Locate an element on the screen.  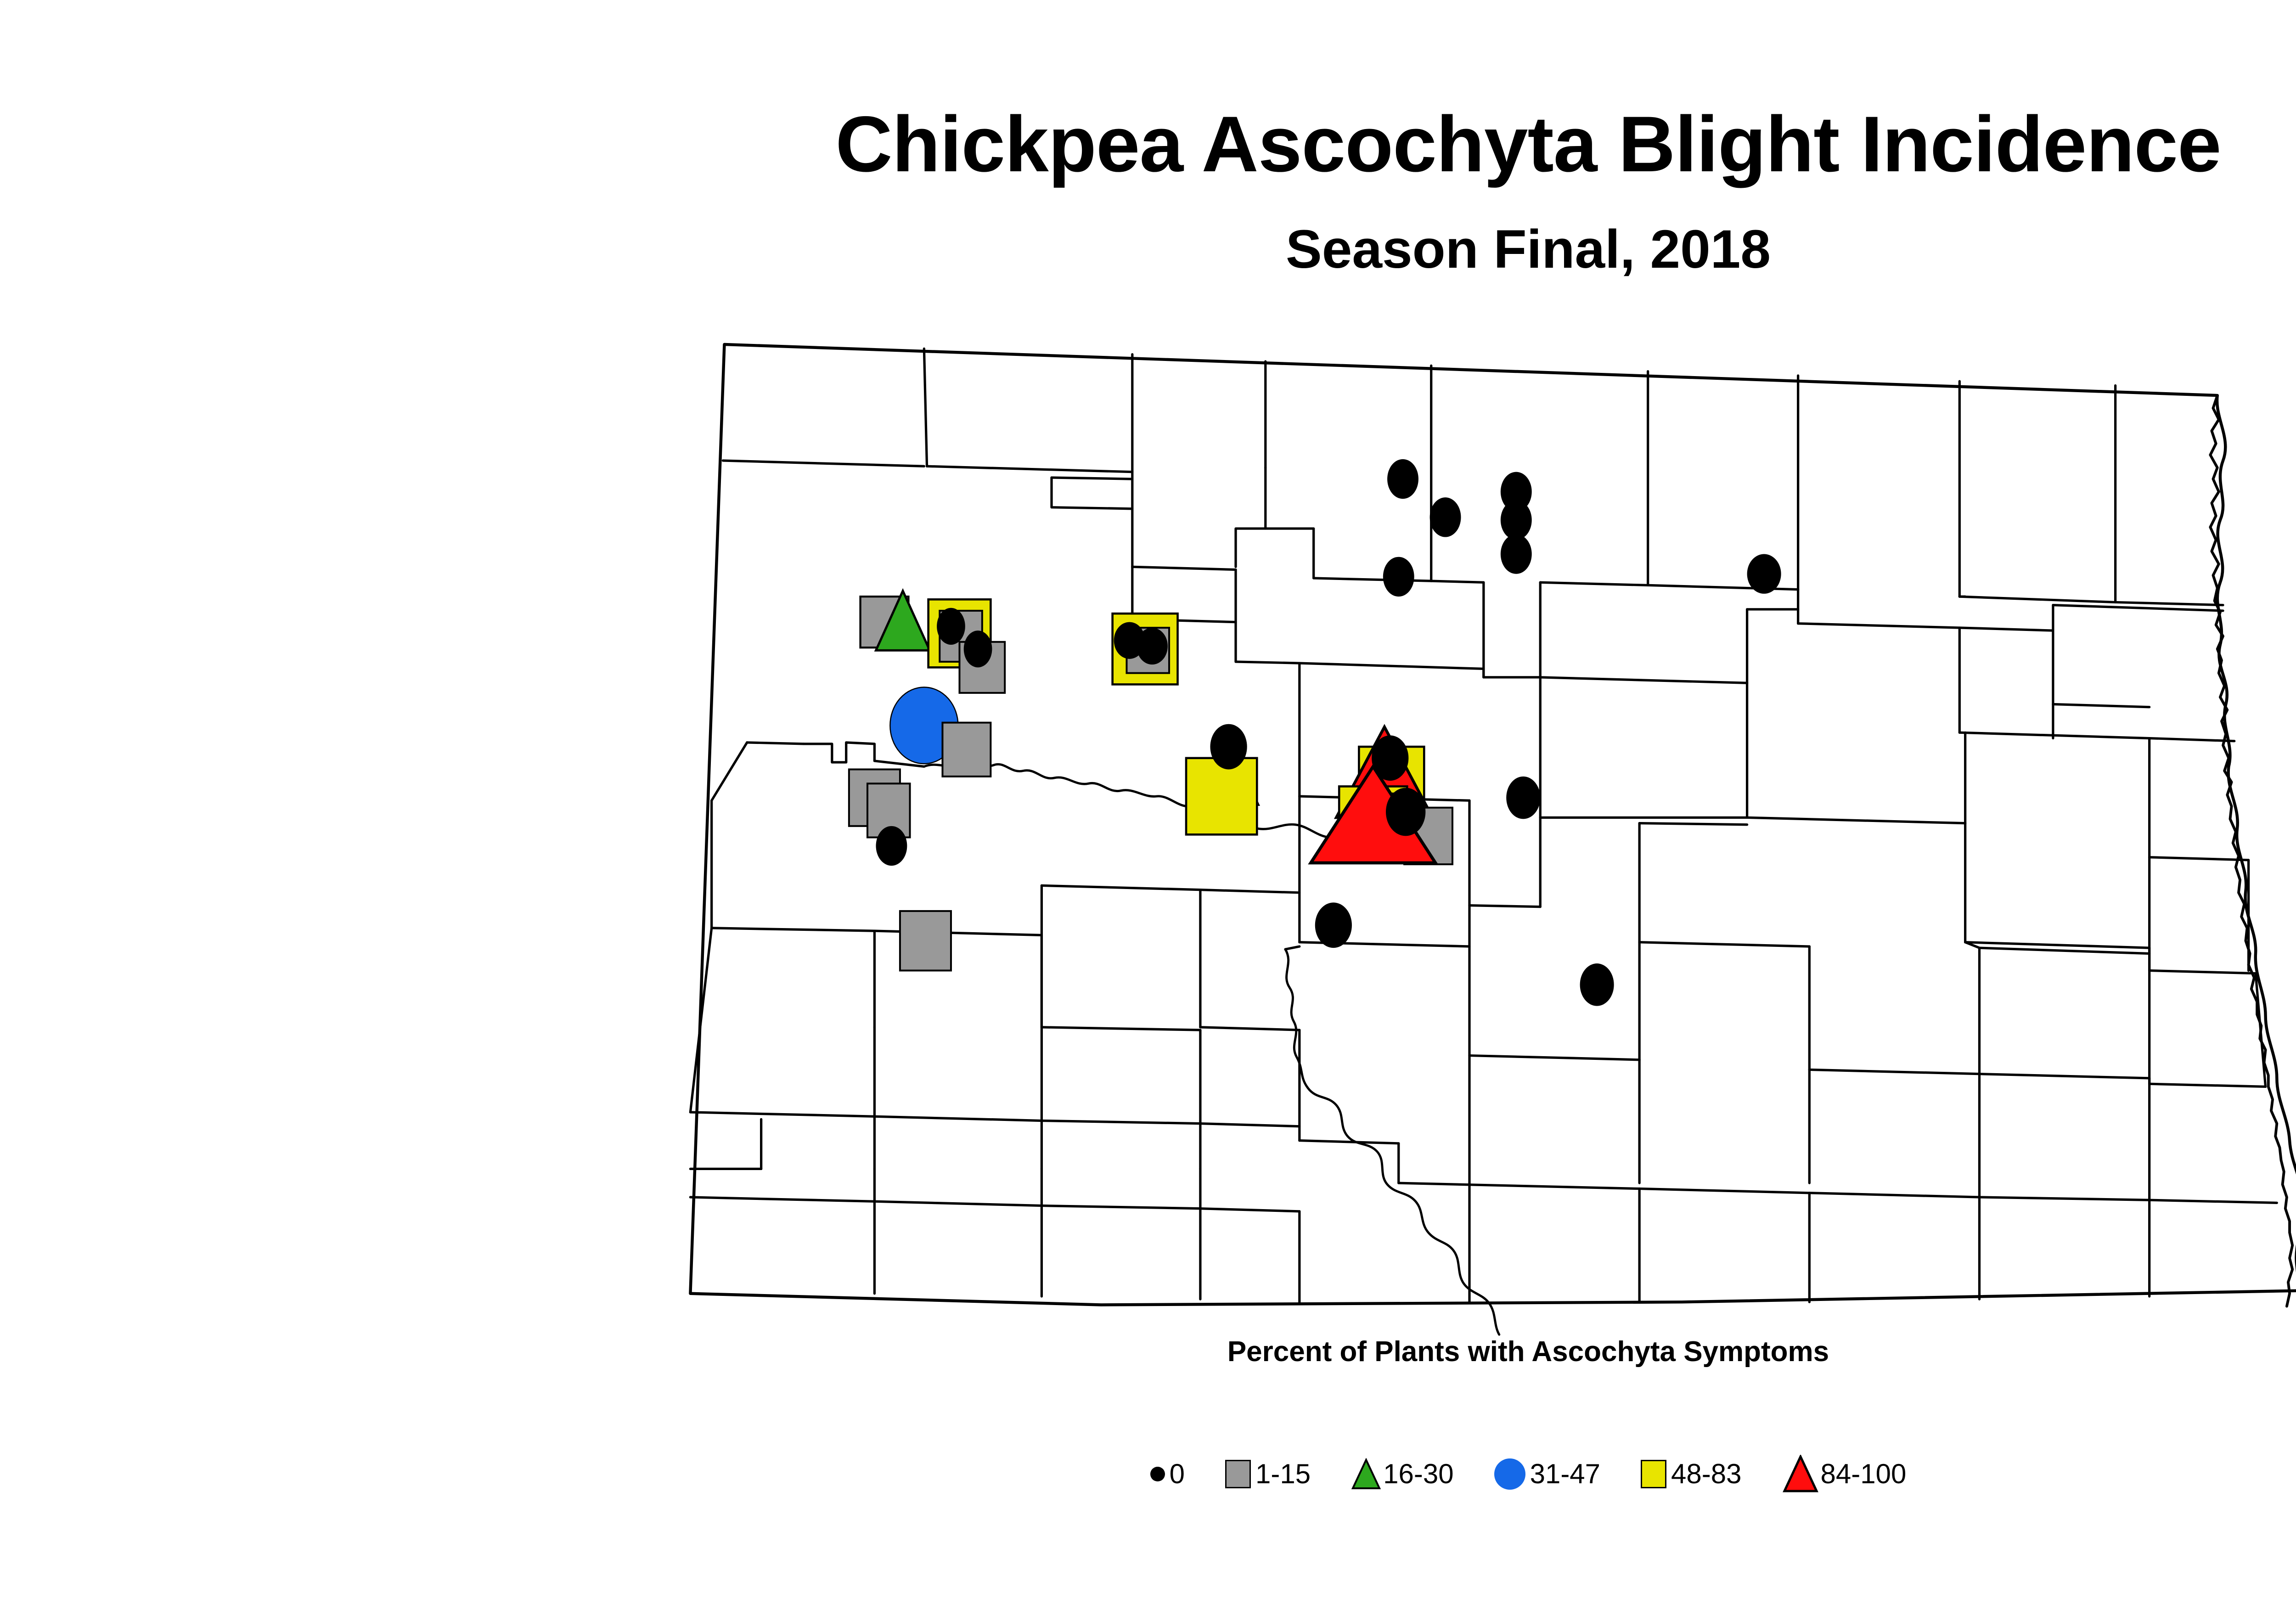
black-dot-icon is located at coordinates (1157, 1474).